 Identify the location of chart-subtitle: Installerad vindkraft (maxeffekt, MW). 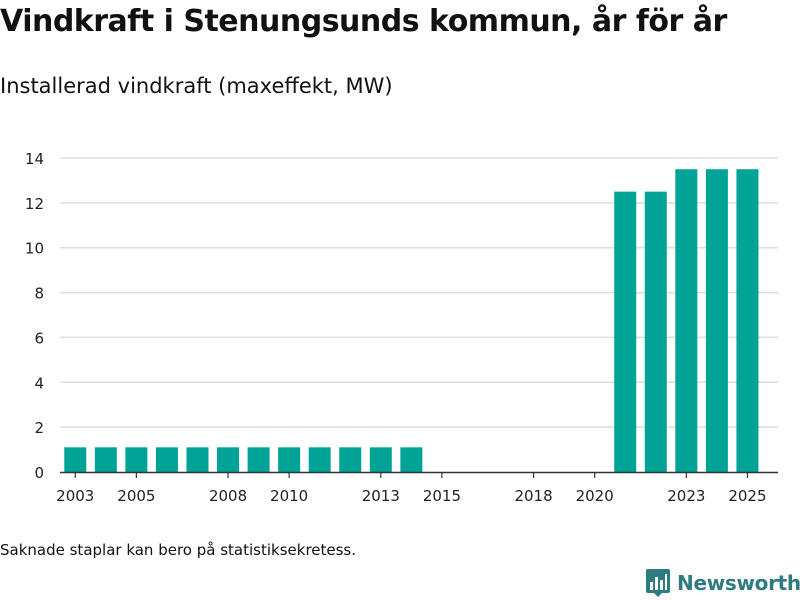
(196, 86).